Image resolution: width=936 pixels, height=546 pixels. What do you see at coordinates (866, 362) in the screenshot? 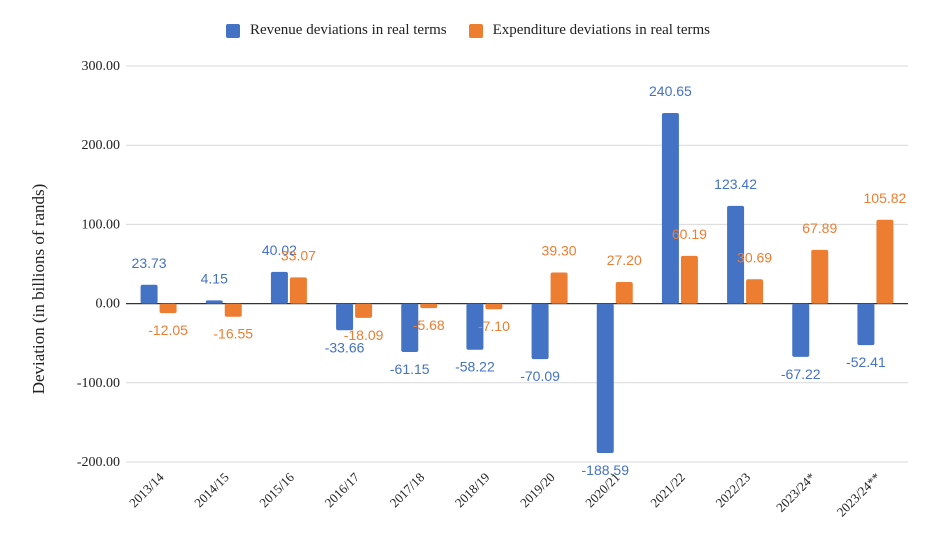
I see `data-label-revenue: -52.41` at bounding box center [866, 362].